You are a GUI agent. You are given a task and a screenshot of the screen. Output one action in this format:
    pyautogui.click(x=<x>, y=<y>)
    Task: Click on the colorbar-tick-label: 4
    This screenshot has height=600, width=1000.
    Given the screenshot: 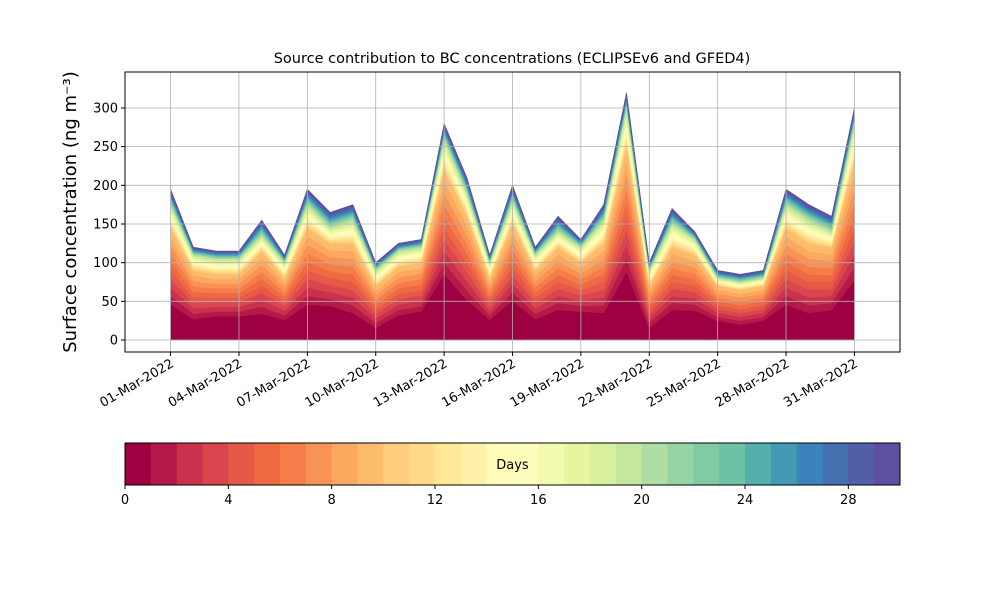 What is the action you would take?
    pyautogui.click(x=228, y=500)
    